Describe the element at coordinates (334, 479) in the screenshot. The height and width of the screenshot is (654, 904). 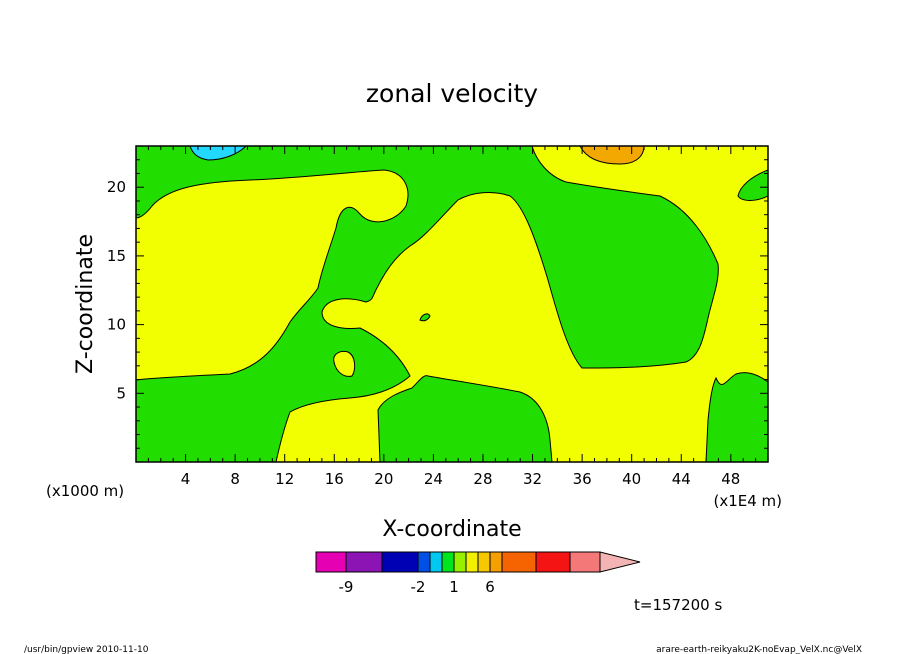
I see `x-tick-label: 16` at that location.